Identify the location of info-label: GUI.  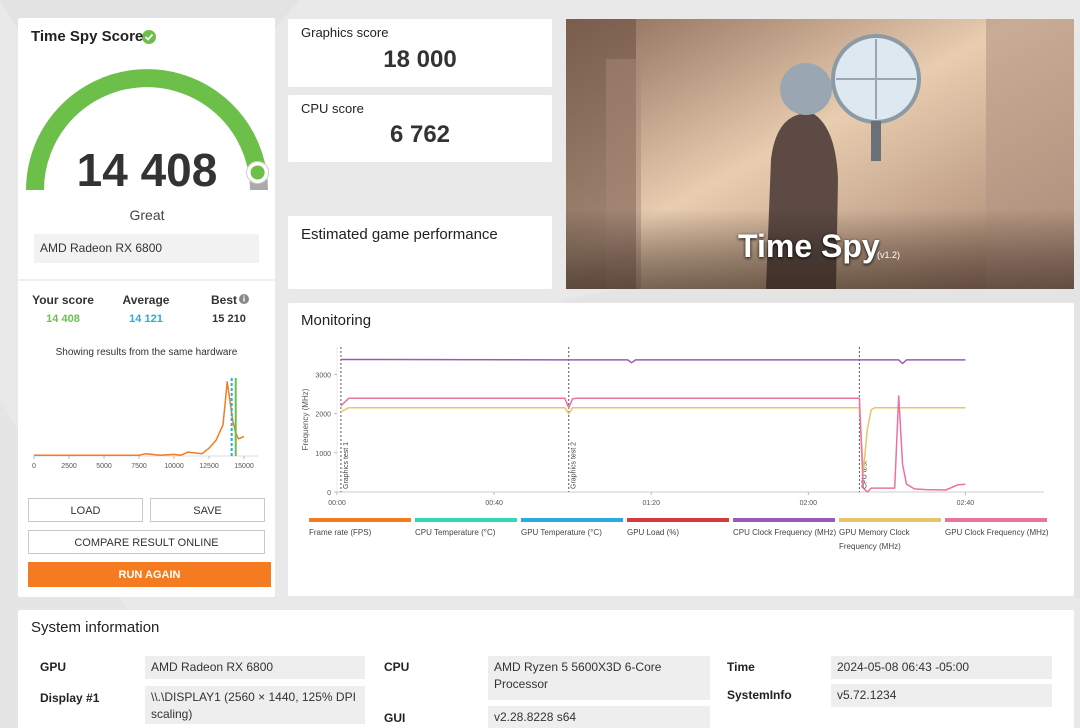
(395, 718).